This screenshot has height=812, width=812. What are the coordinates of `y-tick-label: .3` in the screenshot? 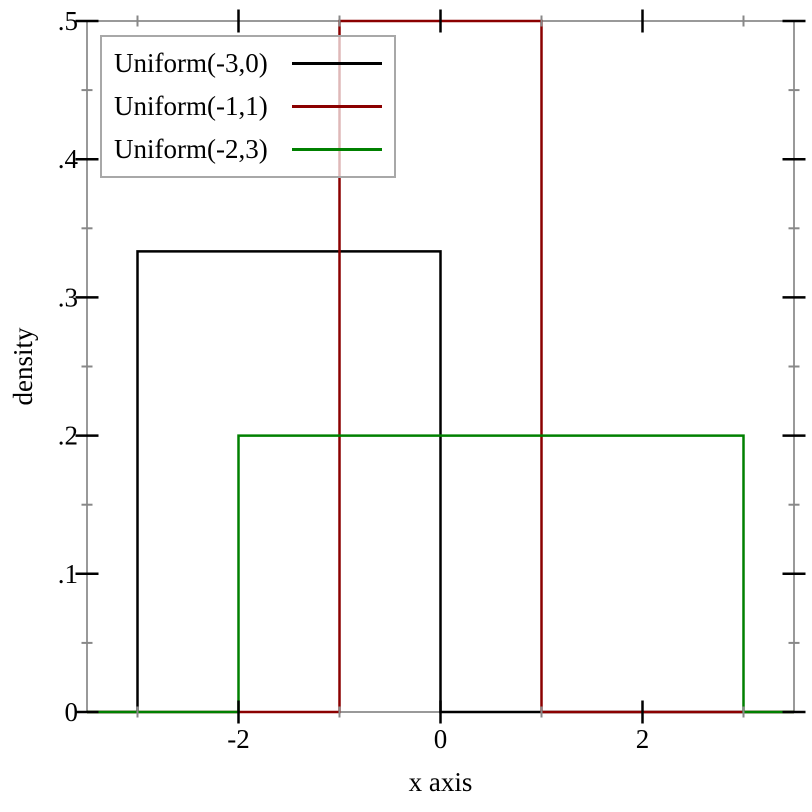 It's located at (68, 297).